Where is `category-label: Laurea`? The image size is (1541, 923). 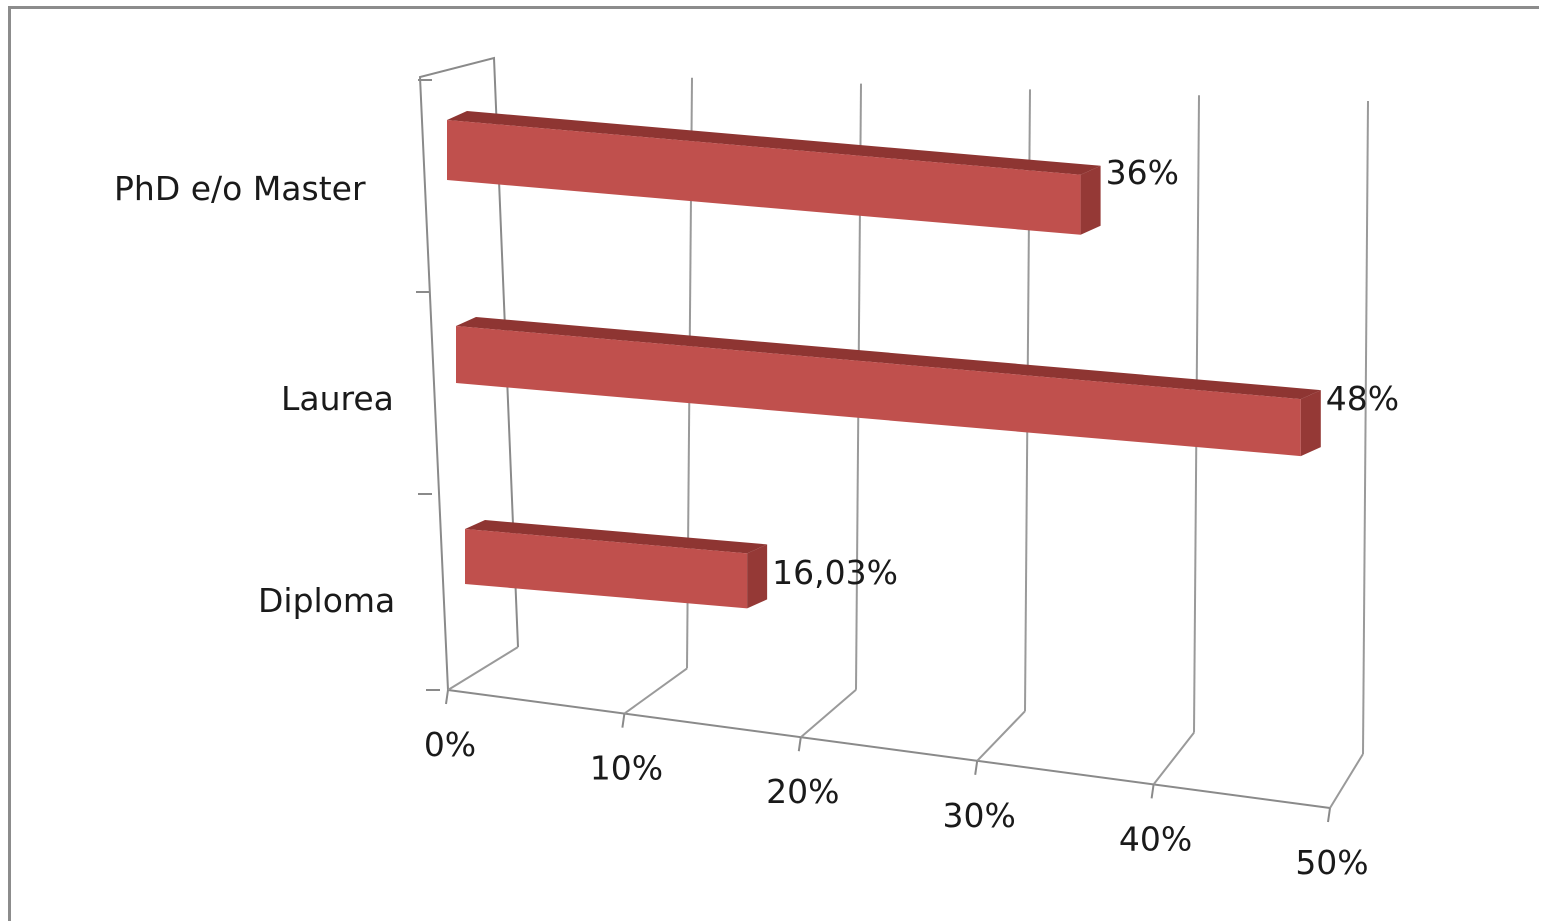
category-label: Laurea is located at coordinates (337, 398).